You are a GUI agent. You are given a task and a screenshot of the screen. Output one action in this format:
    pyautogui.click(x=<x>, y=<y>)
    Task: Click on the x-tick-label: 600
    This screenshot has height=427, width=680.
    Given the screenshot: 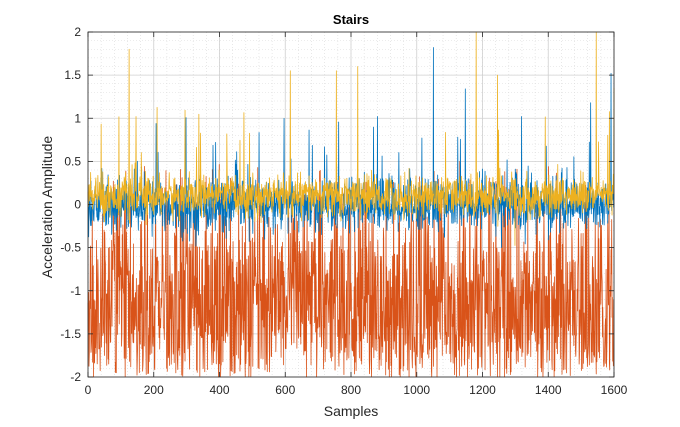 What is the action you would take?
    pyautogui.click(x=285, y=390)
    